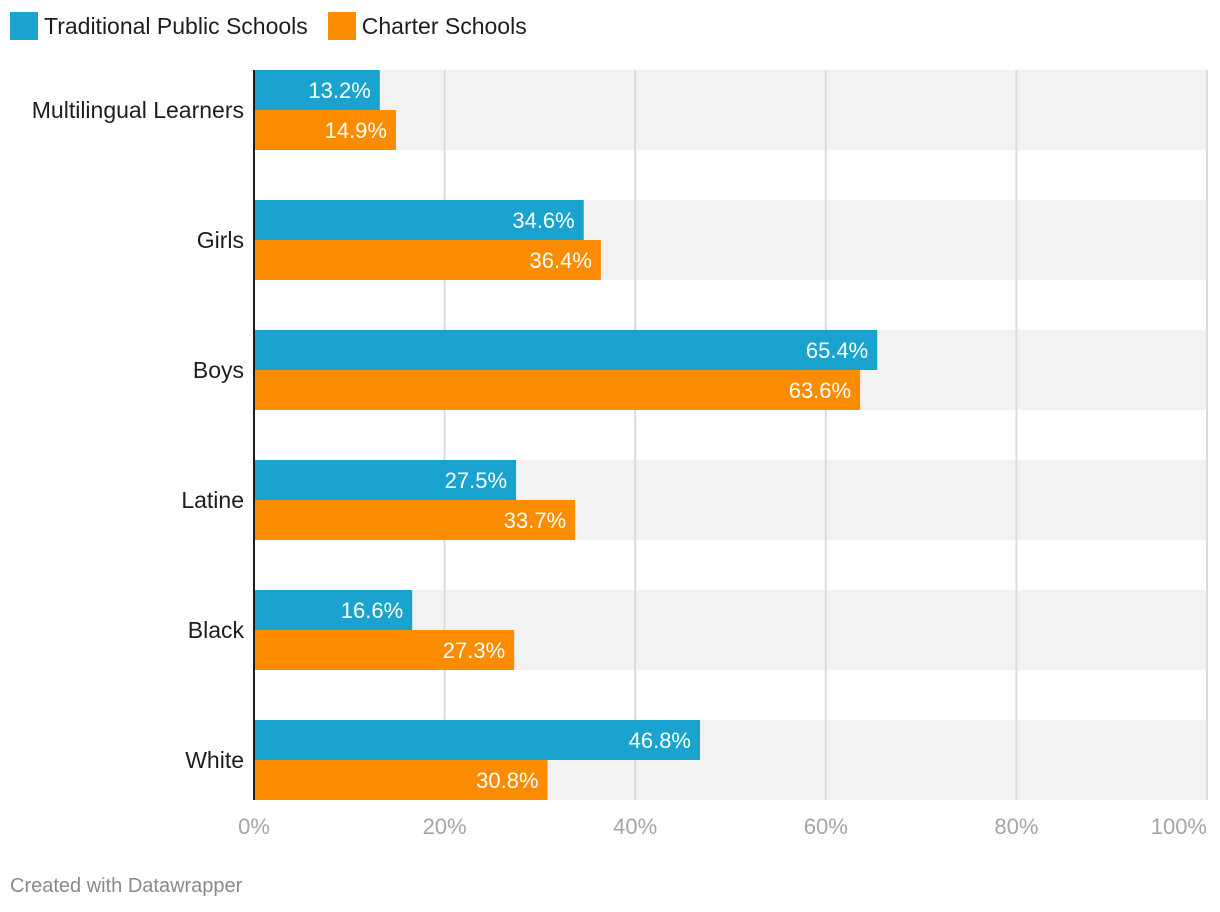 The width and height of the screenshot is (1220, 912). I want to click on x-tick-label: 40%, so click(635, 826).